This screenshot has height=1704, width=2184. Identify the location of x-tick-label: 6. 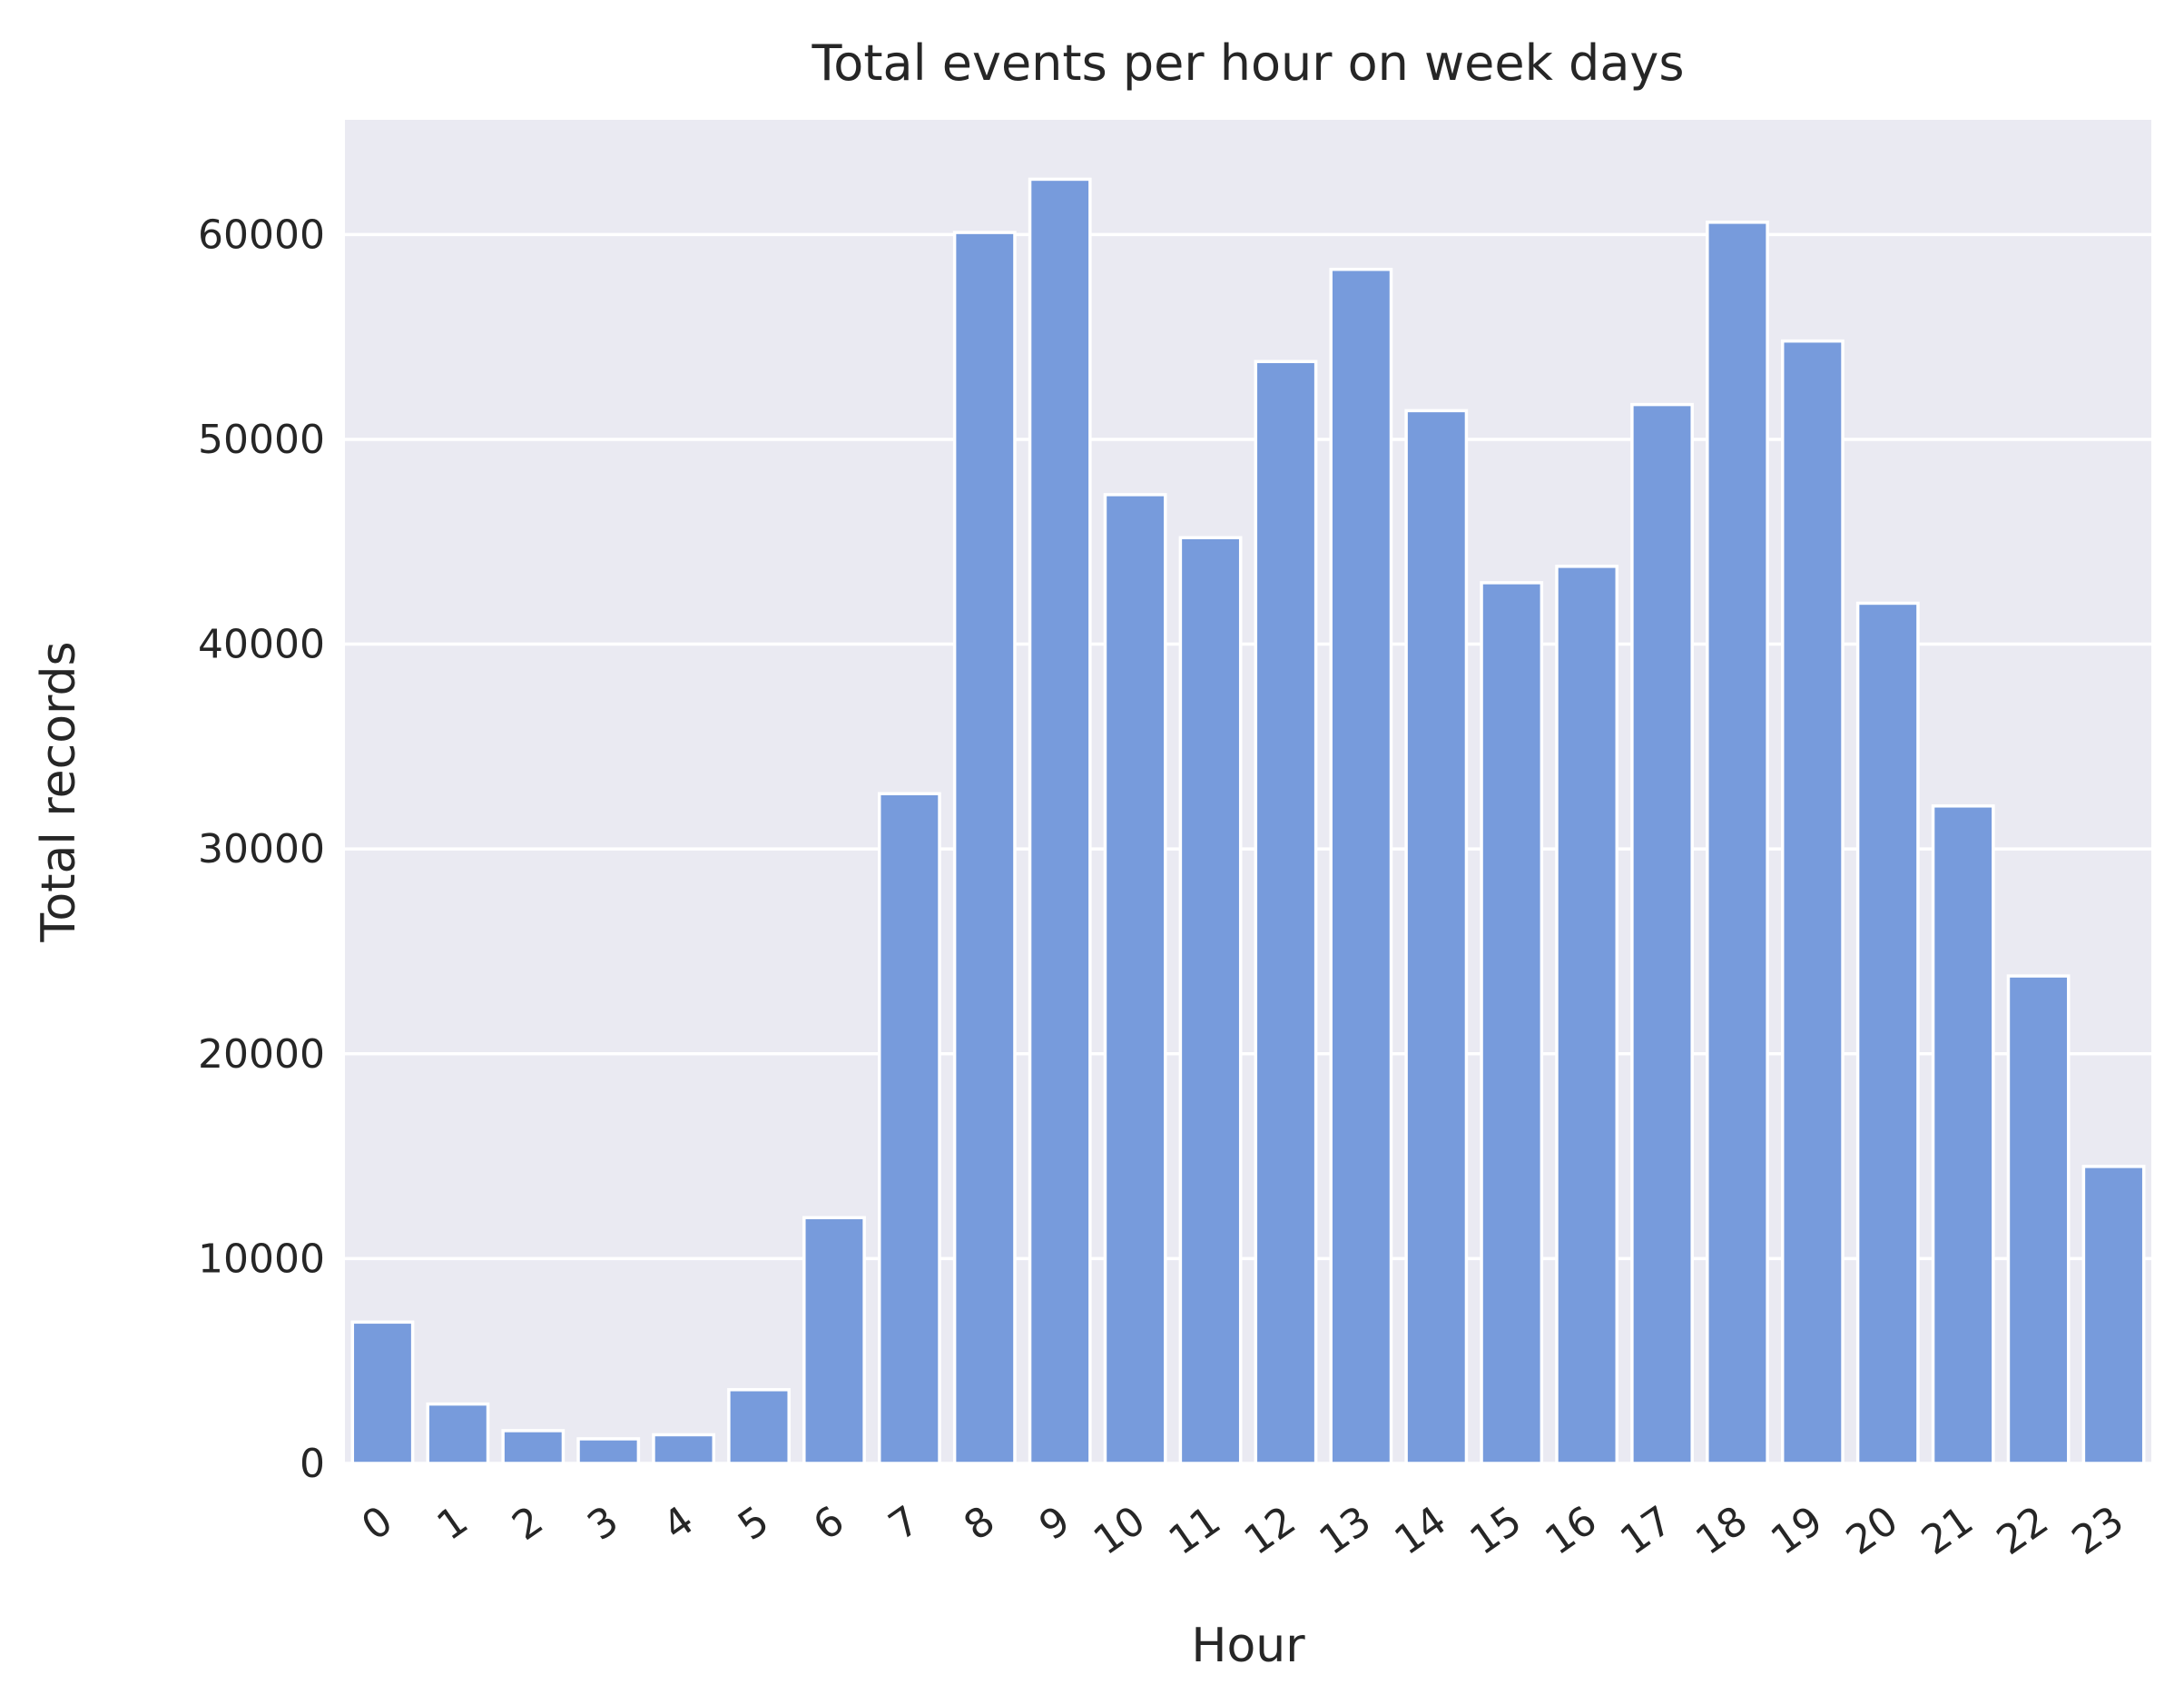
(828, 1523).